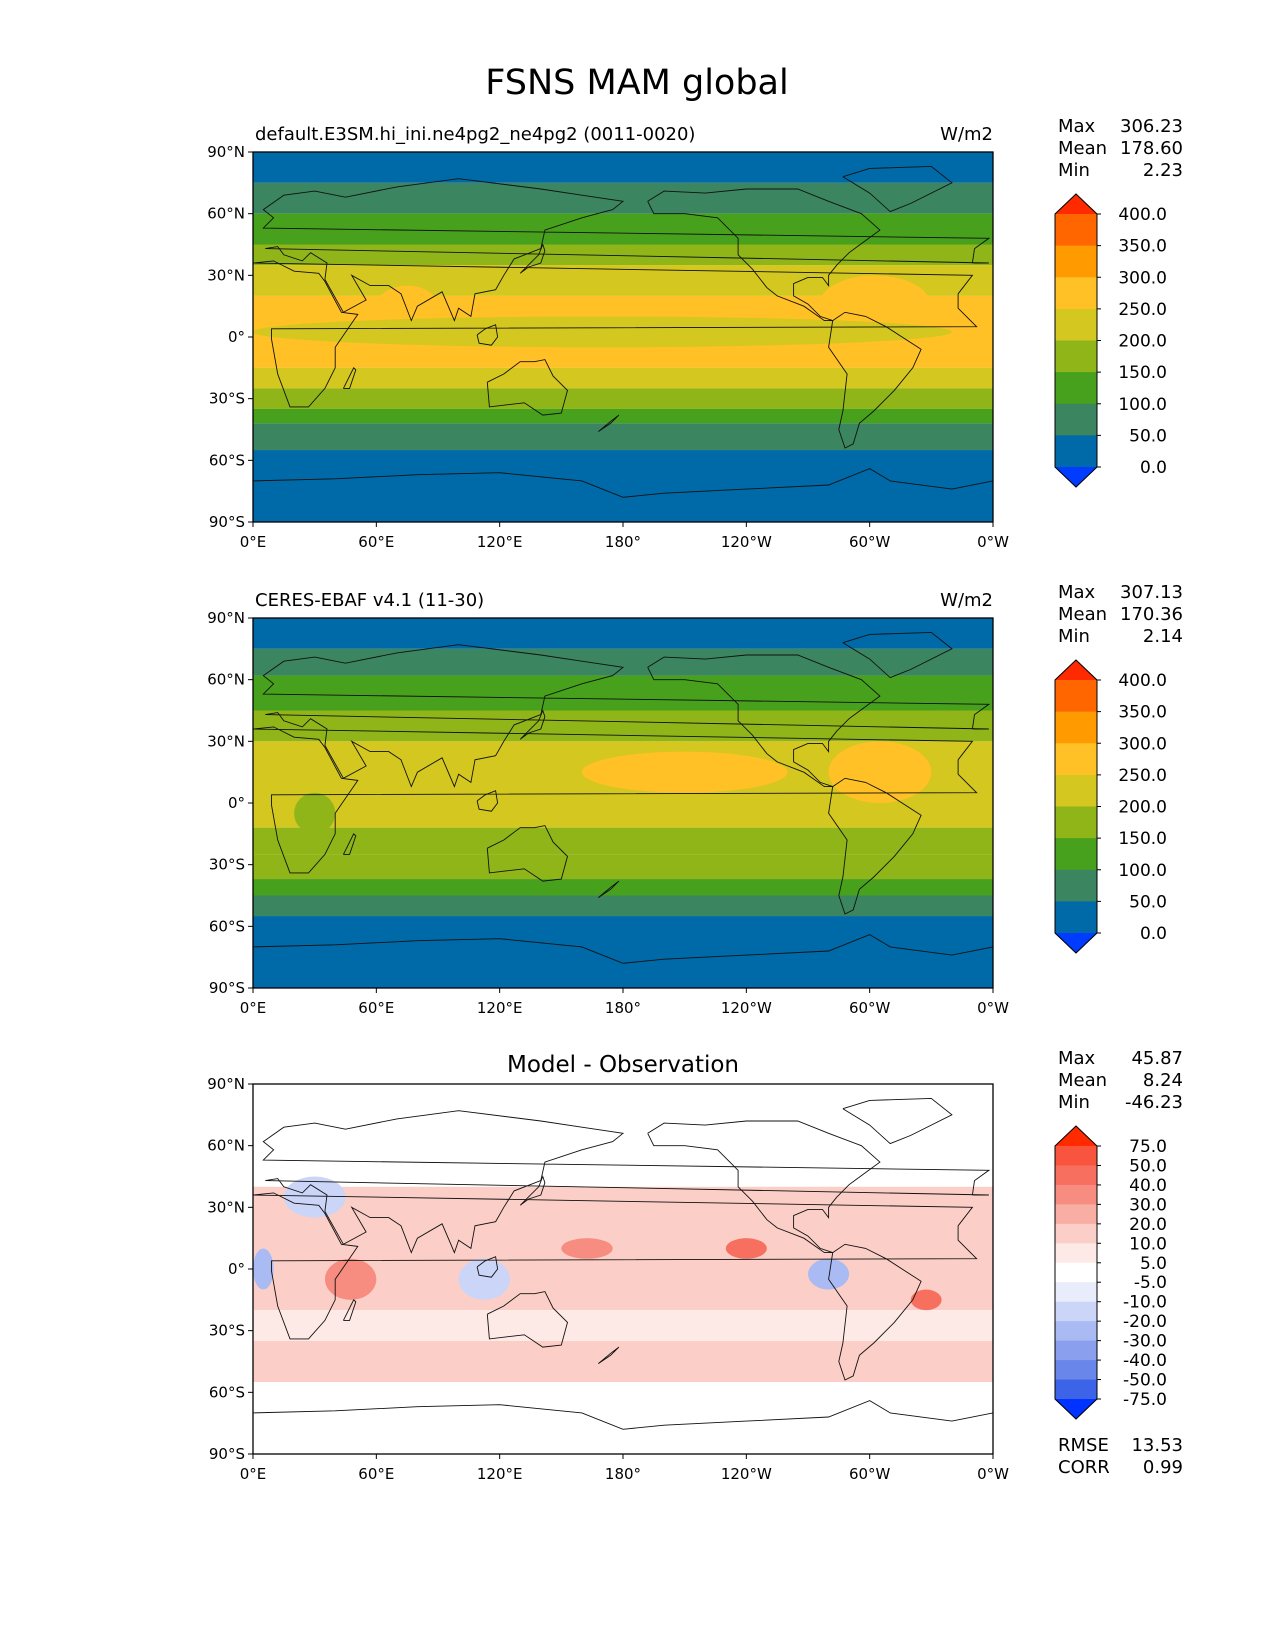  Describe the element at coordinates (1163, 1467) in the screenshot. I see `stat-corr-value: 0.99` at that location.